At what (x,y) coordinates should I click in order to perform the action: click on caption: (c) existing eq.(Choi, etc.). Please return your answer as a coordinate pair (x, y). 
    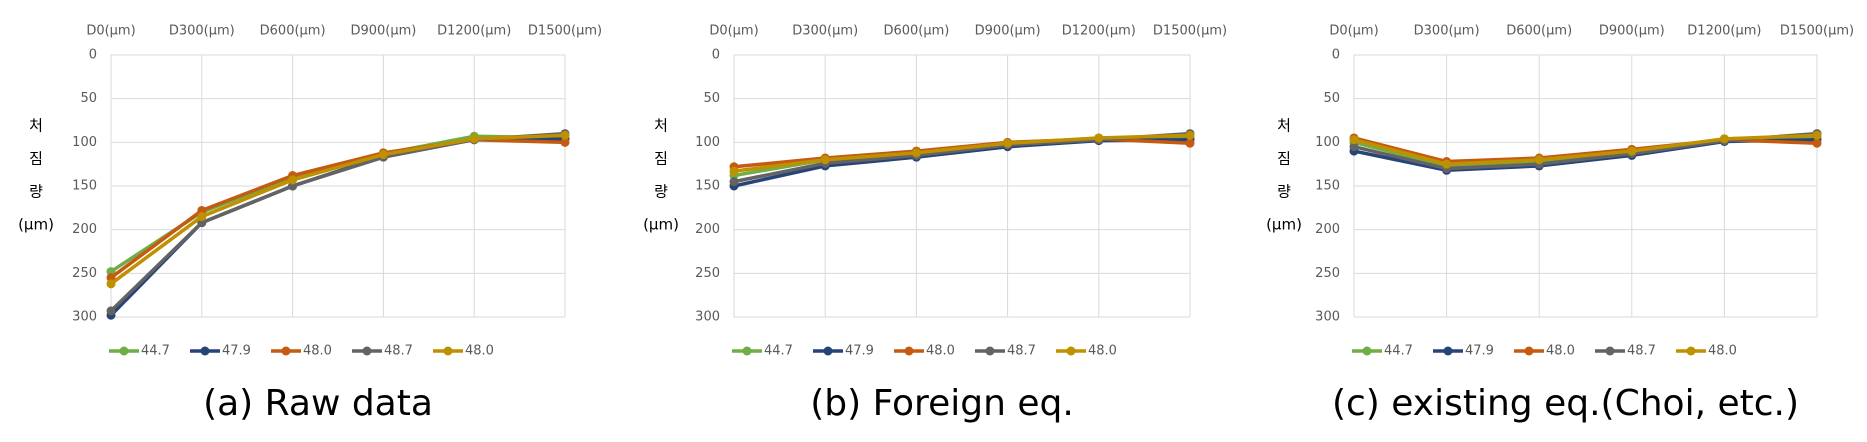
    Looking at the image, I should click on (1565, 403).